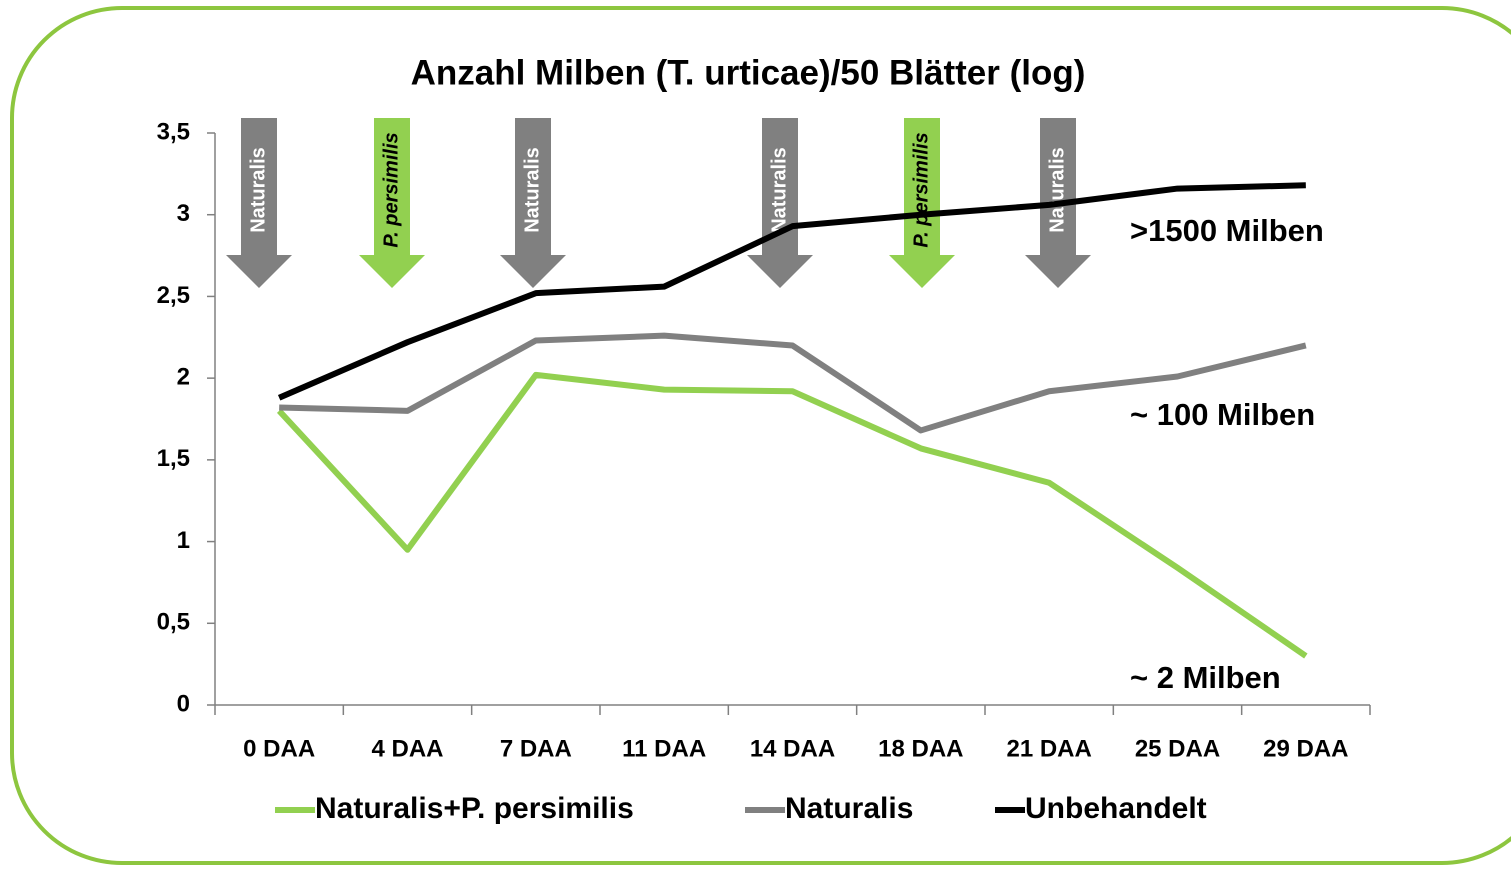 The image size is (1511, 870). What do you see at coordinates (1048, 748) in the screenshot?
I see `x-tick-label: 21 DAA` at bounding box center [1048, 748].